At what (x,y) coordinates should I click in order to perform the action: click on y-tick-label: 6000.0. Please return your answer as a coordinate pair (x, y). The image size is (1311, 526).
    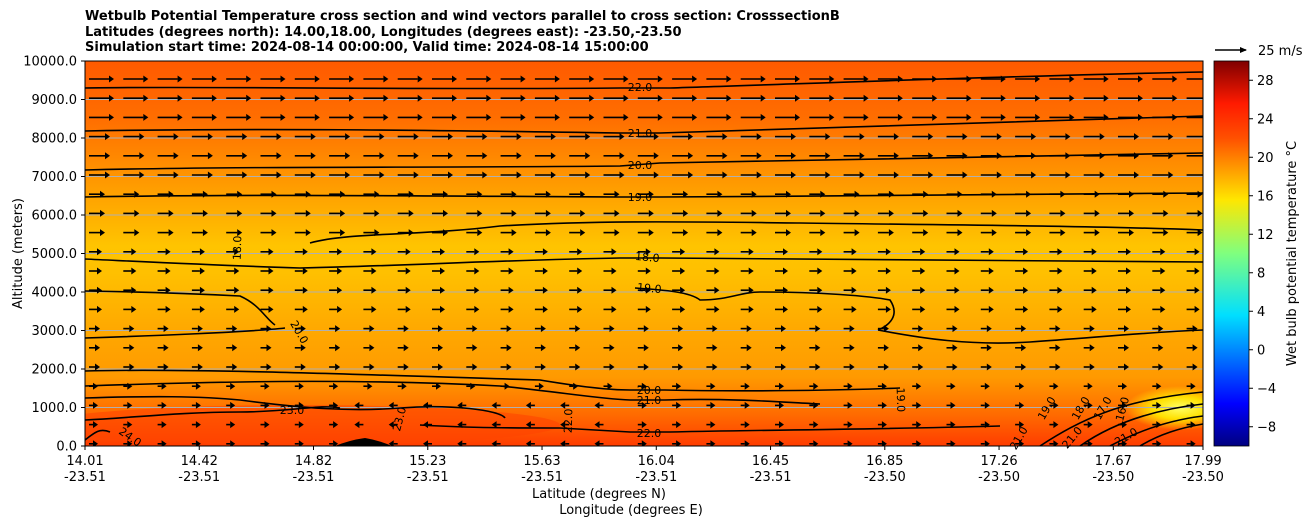
    Looking at the image, I should click on (55, 216).